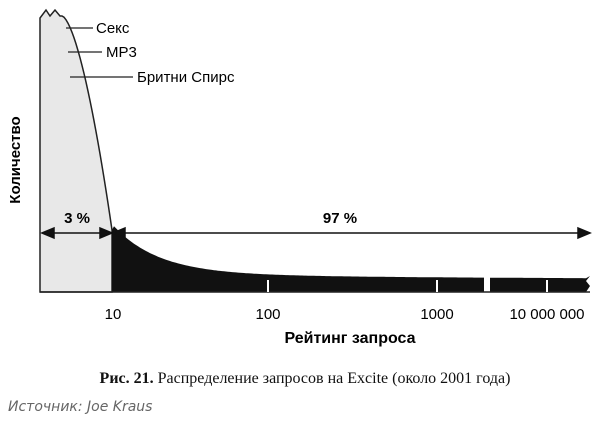  What do you see at coordinates (113, 314) in the screenshot?
I see `x-tick-label: 10` at bounding box center [113, 314].